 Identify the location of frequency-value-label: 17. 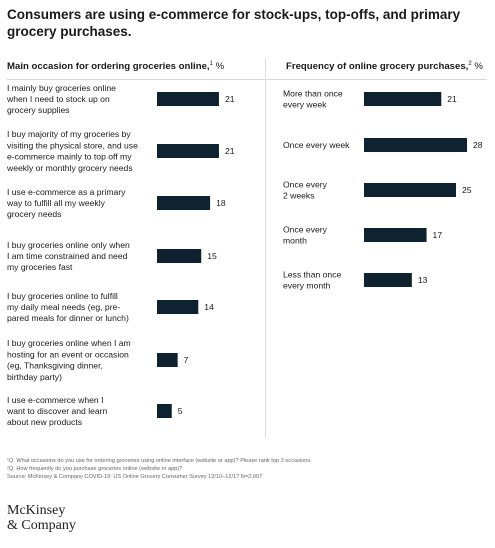
(438, 235).